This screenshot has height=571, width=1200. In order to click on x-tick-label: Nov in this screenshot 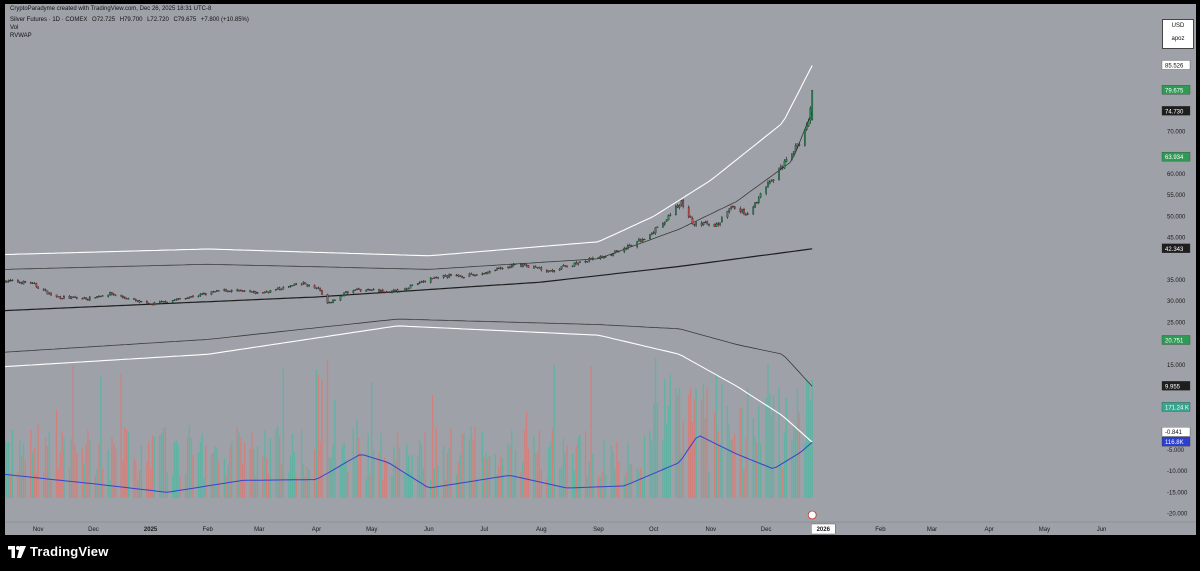, I will do `click(711, 530)`.